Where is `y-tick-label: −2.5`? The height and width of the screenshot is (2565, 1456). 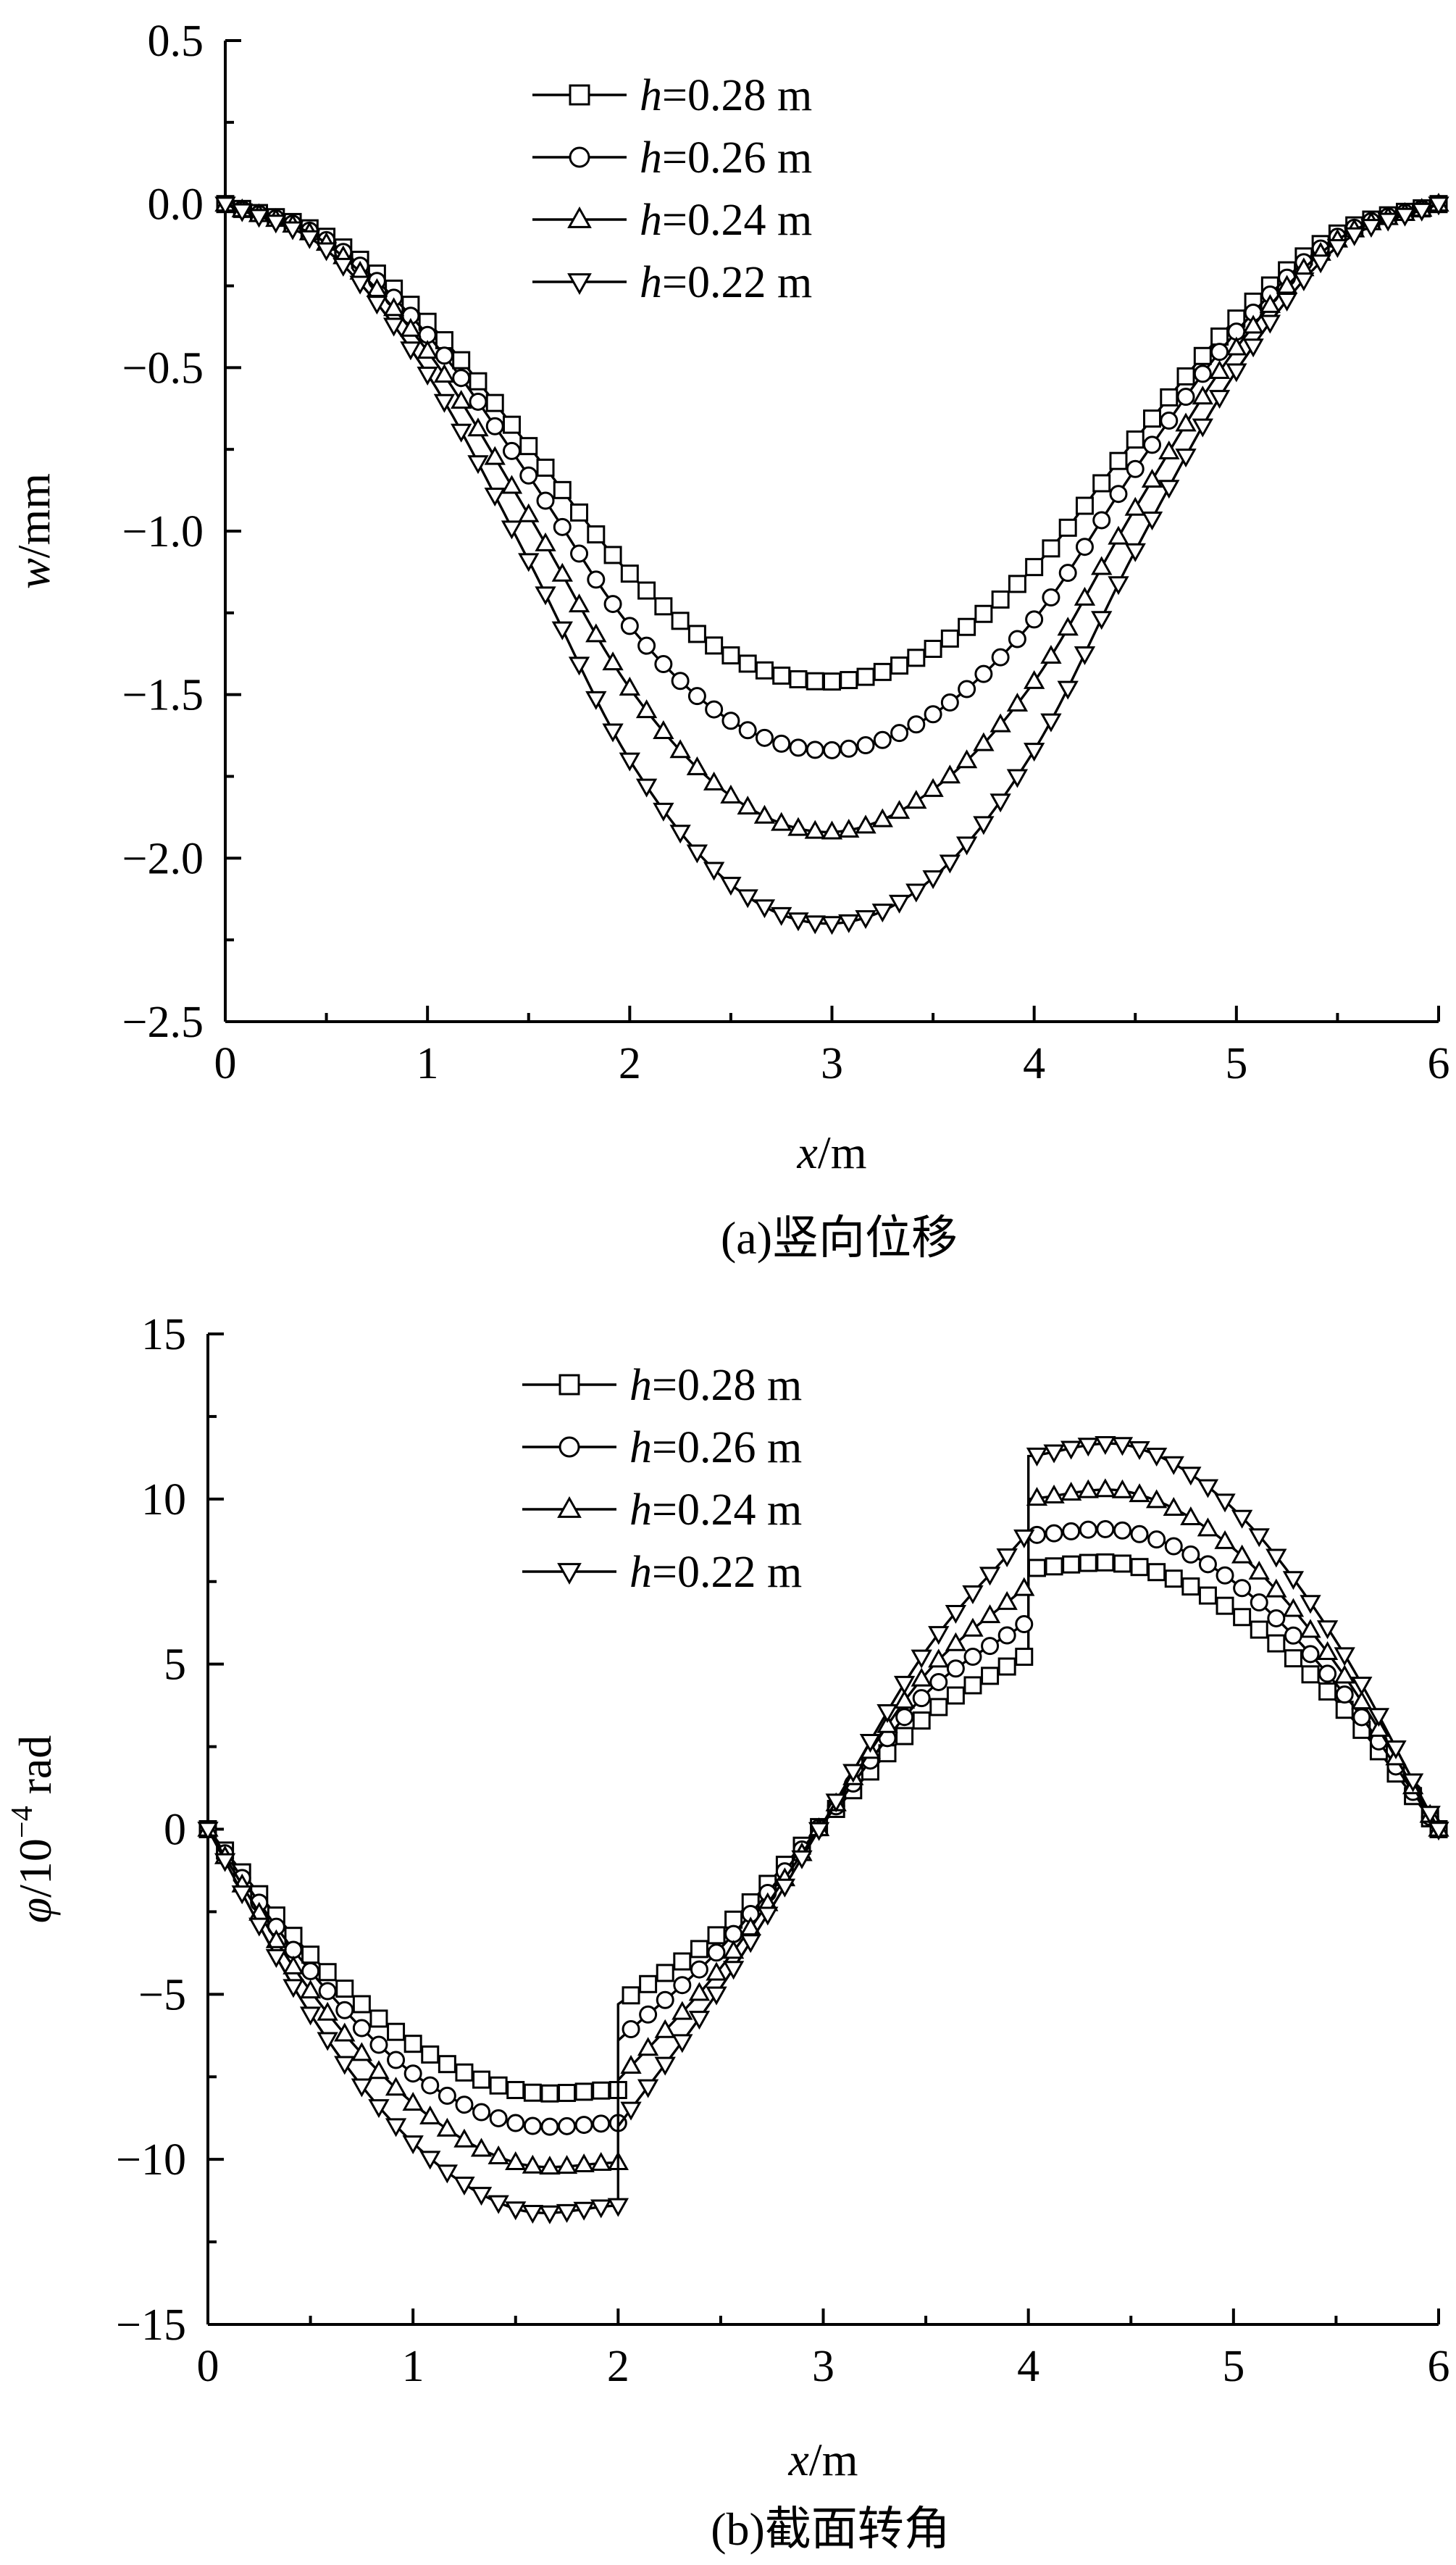 y-tick-label: −2.5 is located at coordinates (163, 1022).